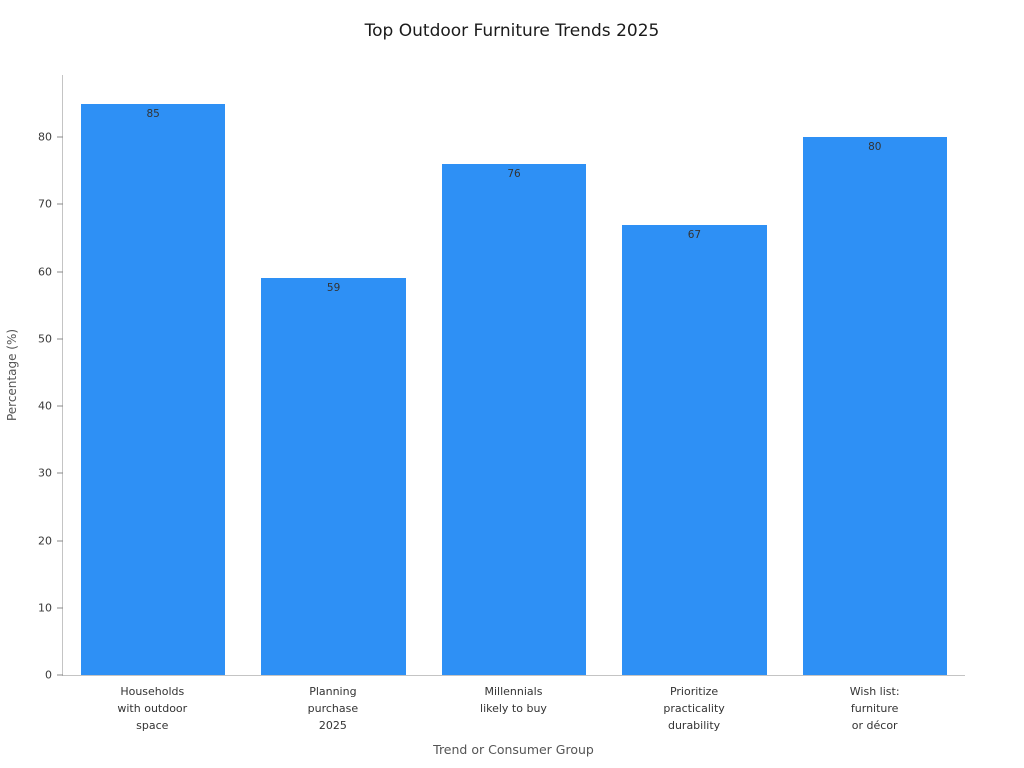 Image resolution: width=1024 pixels, height=768 pixels. Describe the element at coordinates (875, 147) in the screenshot. I see `bar-value-label: 80` at that location.